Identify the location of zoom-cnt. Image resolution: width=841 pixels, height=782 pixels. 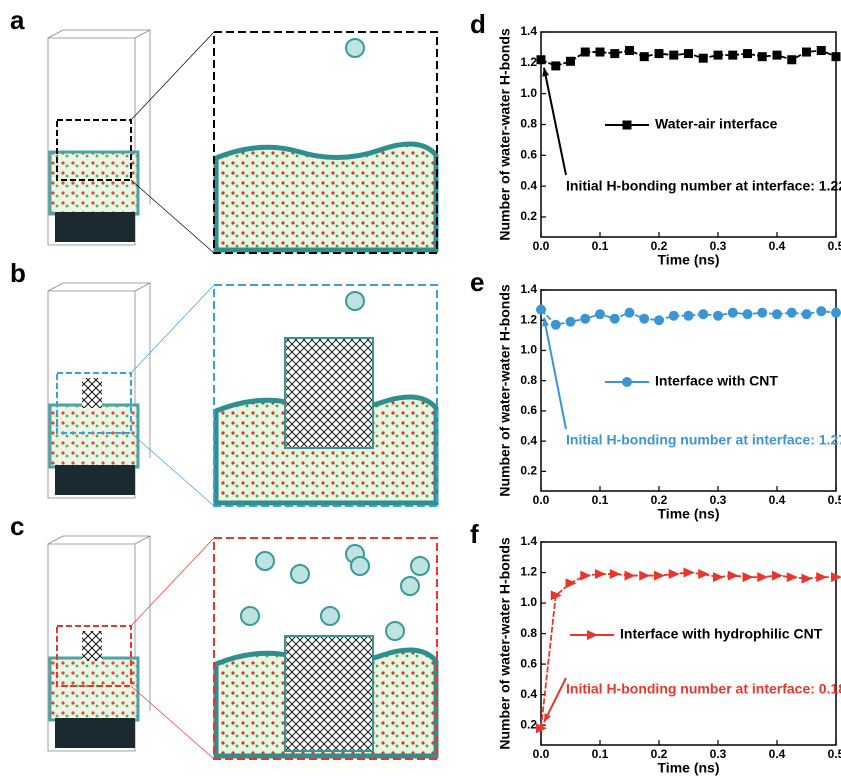
(329, 393).